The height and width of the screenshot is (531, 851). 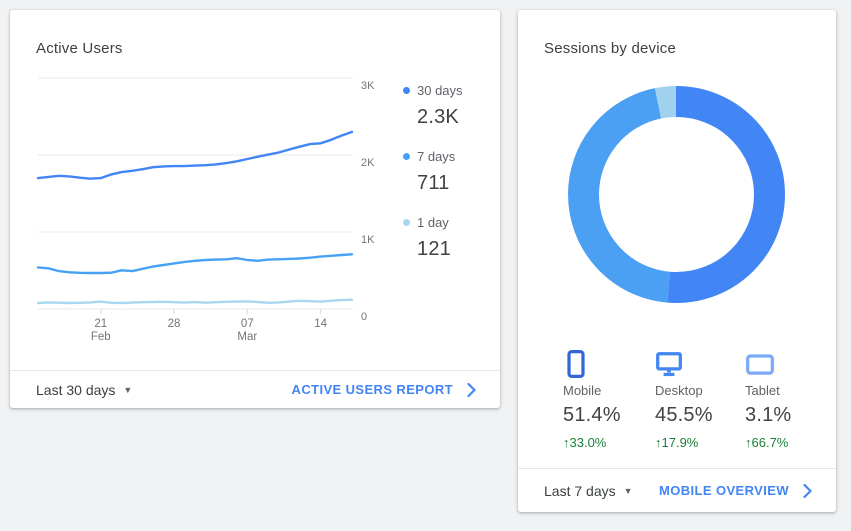 I want to click on device-stat-tablet: Tablet 3.1% ↑66.7%, so click(x=788, y=400).